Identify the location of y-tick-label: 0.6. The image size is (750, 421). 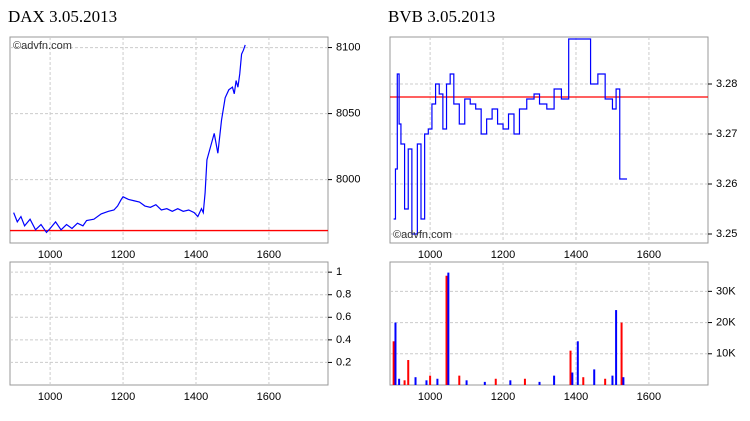
(343, 317).